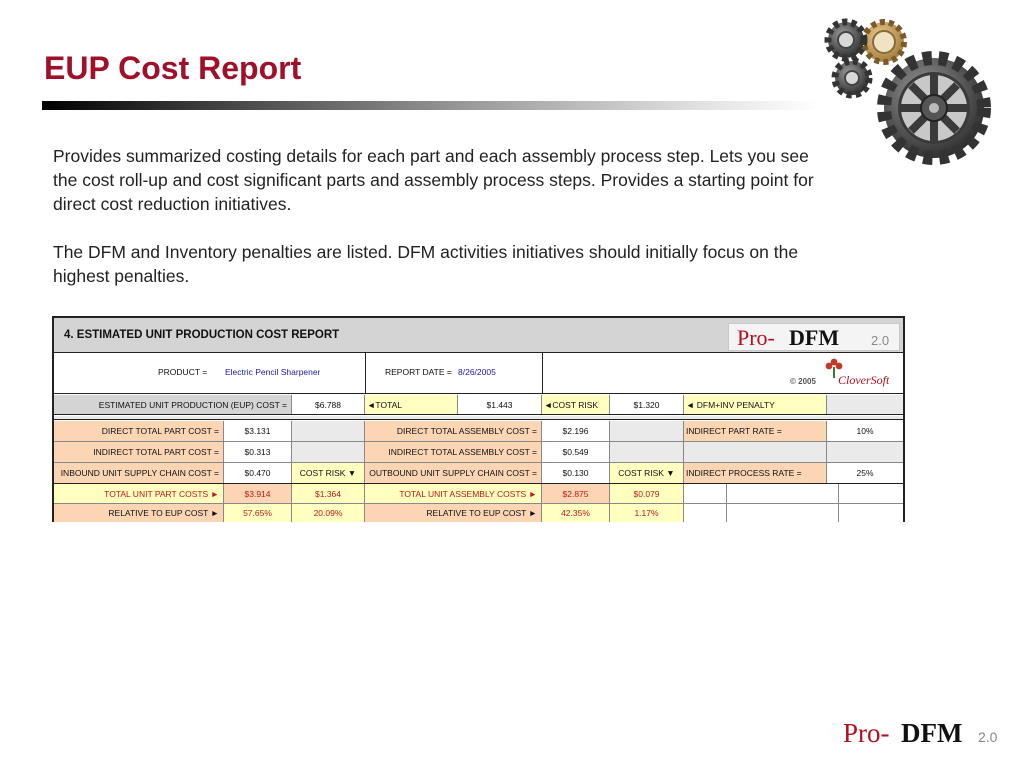 This screenshot has height=768, width=1024. What do you see at coordinates (328, 513) in the screenshot?
I see `rel-part-risk: 20.09%` at bounding box center [328, 513].